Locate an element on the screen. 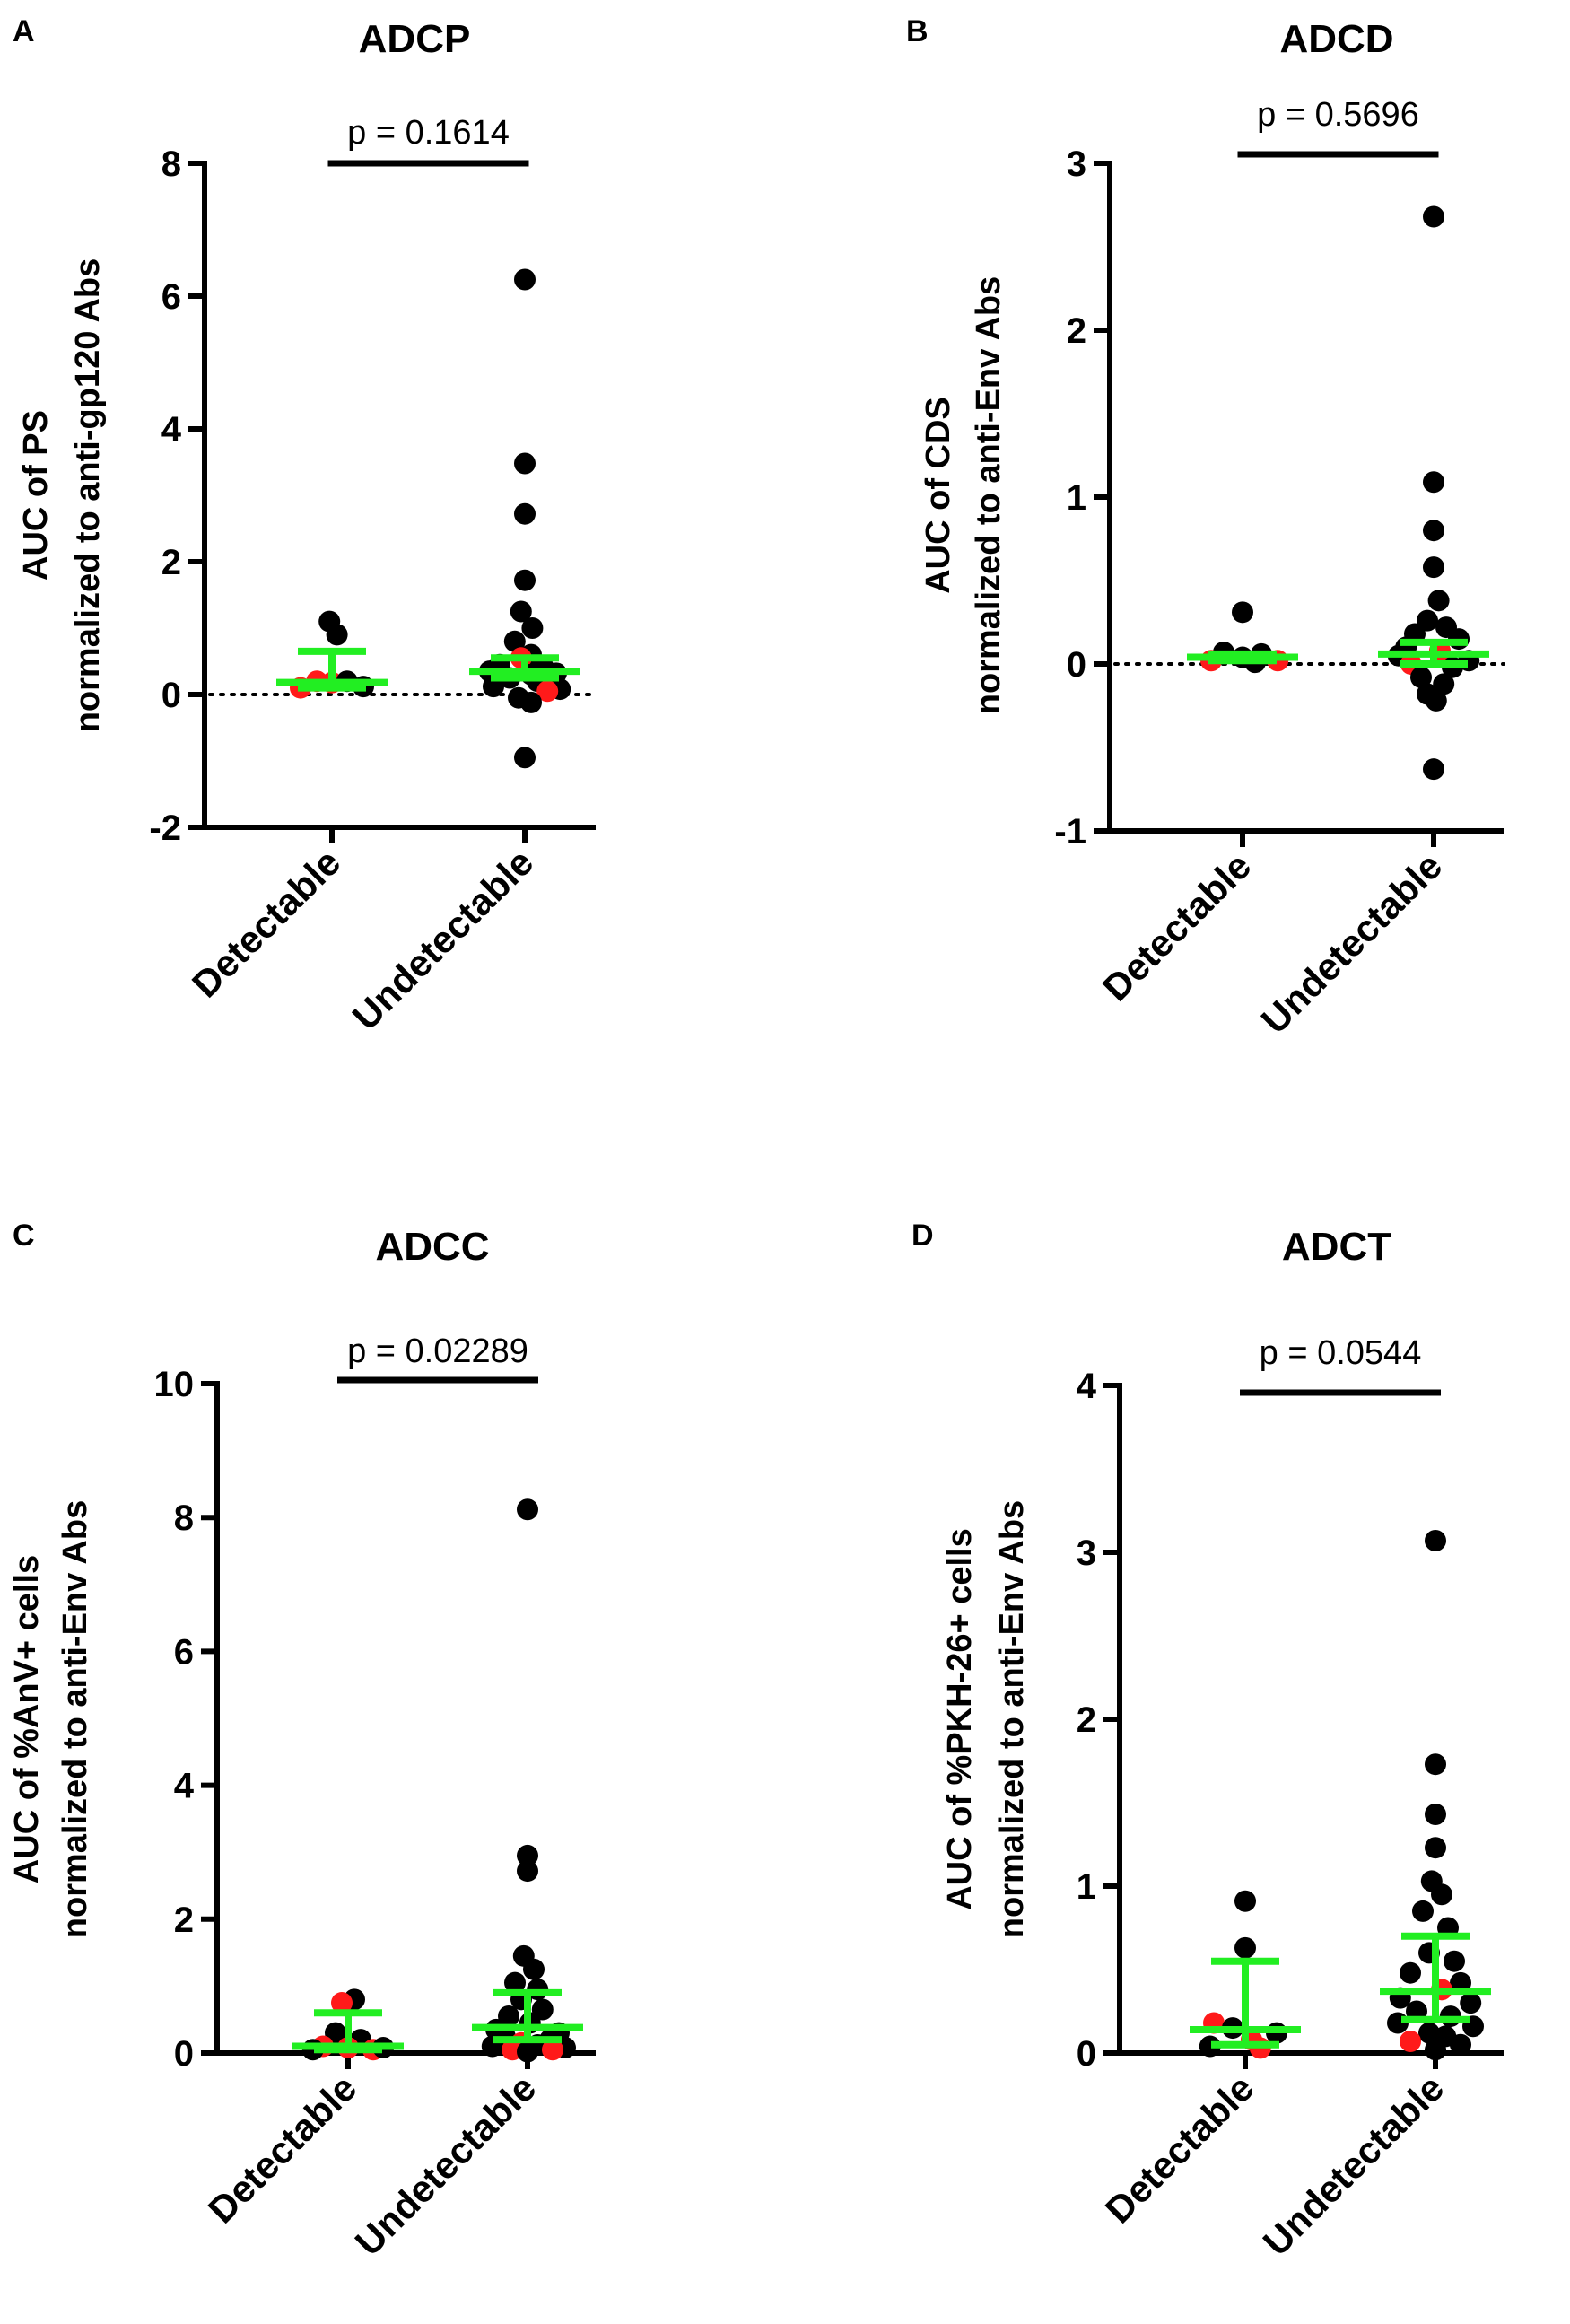  p-value-label: p = 0.0544 is located at coordinates (1341, 1353).